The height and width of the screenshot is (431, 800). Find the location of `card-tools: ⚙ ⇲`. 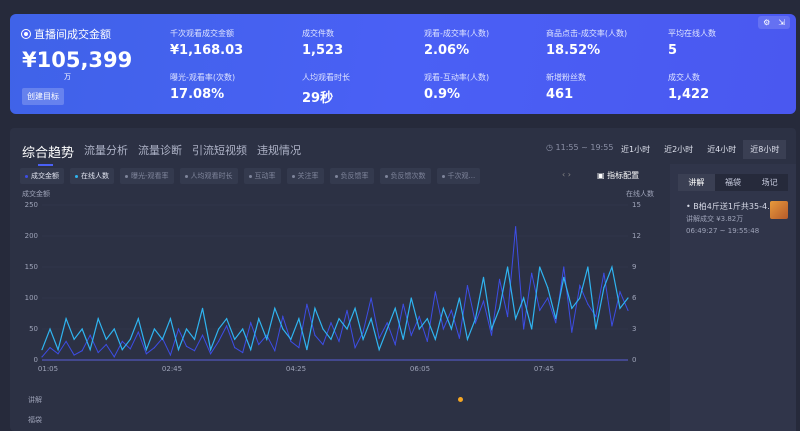

card-tools: ⚙ ⇲ is located at coordinates (774, 22).